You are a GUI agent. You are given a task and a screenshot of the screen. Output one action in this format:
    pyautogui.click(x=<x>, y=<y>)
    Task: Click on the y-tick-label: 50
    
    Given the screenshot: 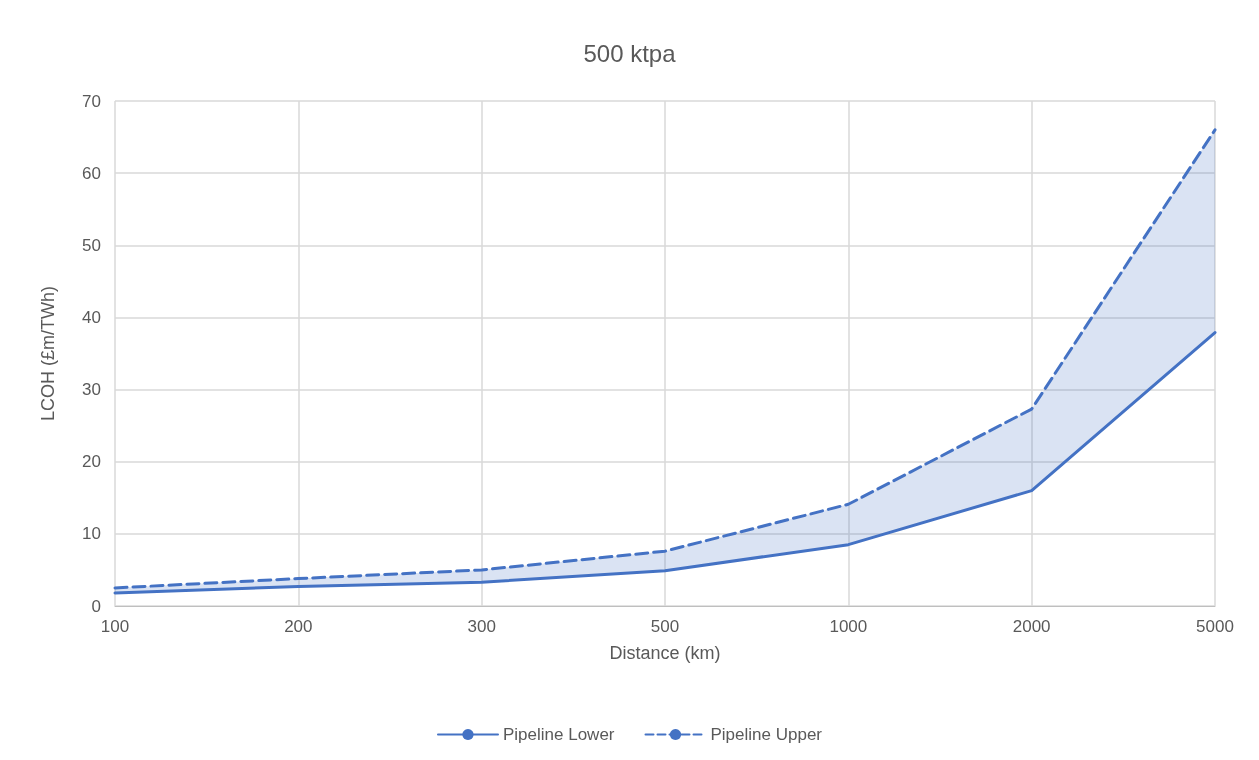 What is the action you would take?
    pyautogui.click(x=91, y=245)
    